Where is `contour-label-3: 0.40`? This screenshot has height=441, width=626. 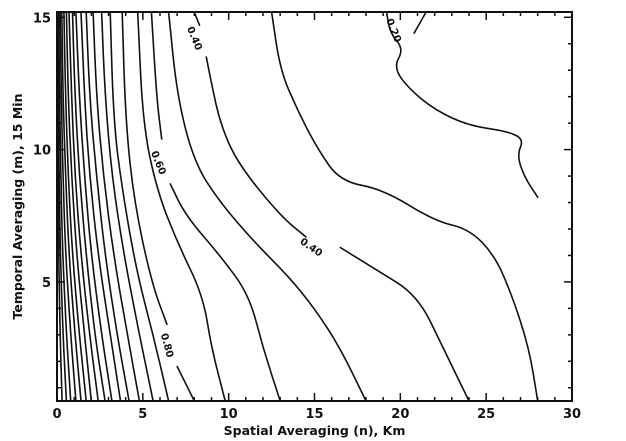
contour-label-3: 0.40 is located at coordinates (311, 247).